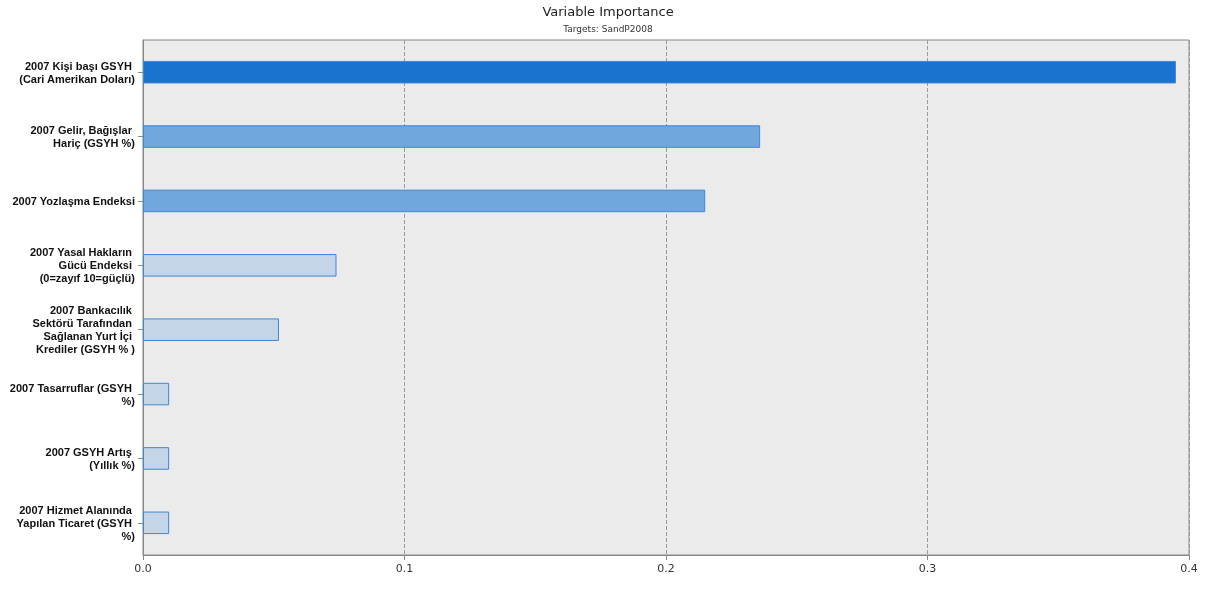  Describe the element at coordinates (608, 11) in the screenshot. I see `chart-title: Variable Importance` at that location.